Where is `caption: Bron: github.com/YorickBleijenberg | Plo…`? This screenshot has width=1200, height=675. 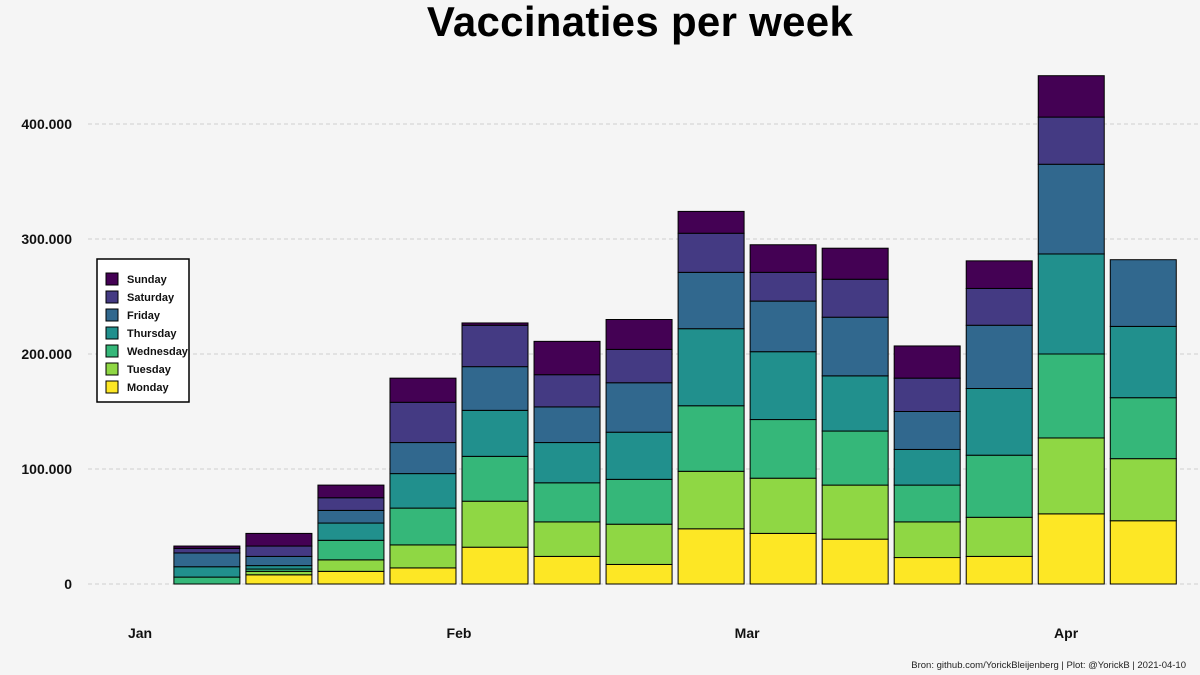 caption: Bron: github.com/YorickBleijenberg | Plo… is located at coordinates (1048, 665).